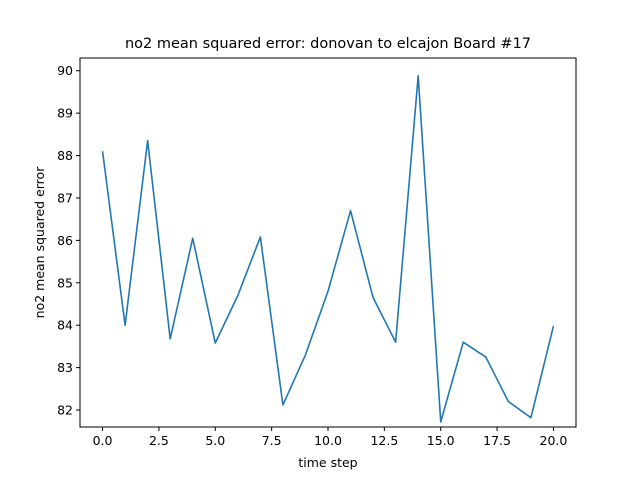 The image size is (640, 480). Describe the element at coordinates (65, 240) in the screenshot. I see `y-tick-label: 86` at that location.